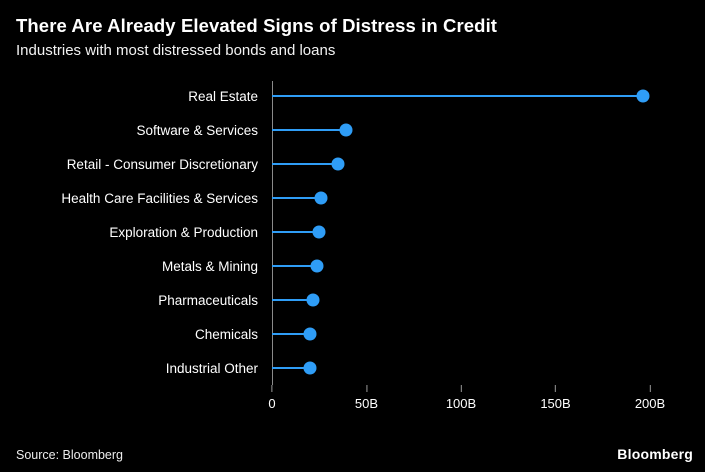  I want to click on bloomberg-logo: Bloomberg, so click(655, 454).